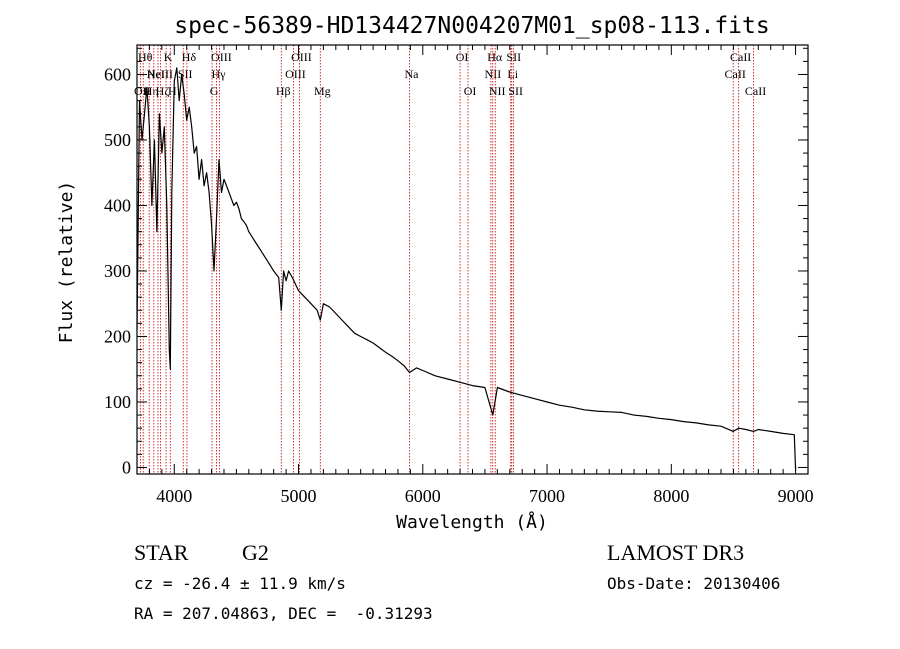 Image resolution: width=900 pixels, height=649 pixels. What do you see at coordinates (174, 496) in the screenshot?
I see `x-tick-label: 4000` at bounding box center [174, 496].